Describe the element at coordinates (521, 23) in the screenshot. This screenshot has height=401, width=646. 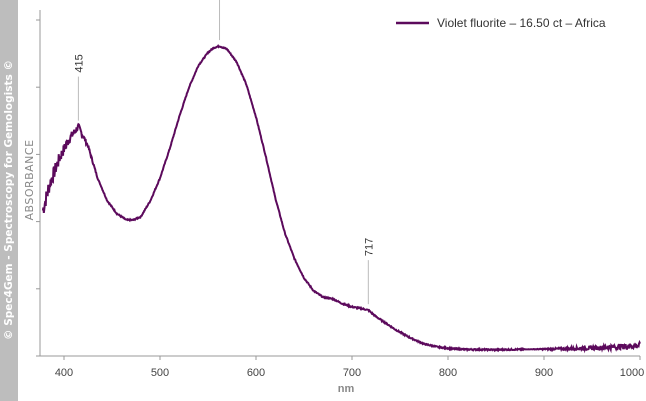
I see `legend-label: Violet fluorite – 16.50 ct – Africa` at that location.